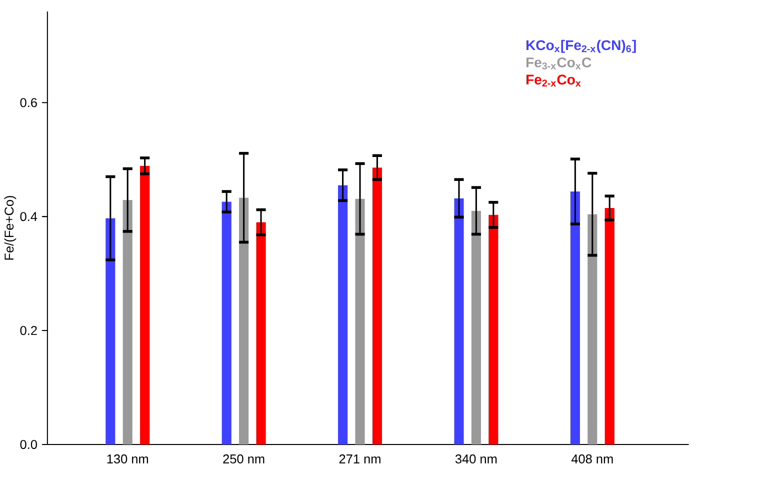 This screenshot has width=769, height=487. Describe the element at coordinates (243, 459) in the screenshot. I see `x-tick-label: 250 nm` at that location.